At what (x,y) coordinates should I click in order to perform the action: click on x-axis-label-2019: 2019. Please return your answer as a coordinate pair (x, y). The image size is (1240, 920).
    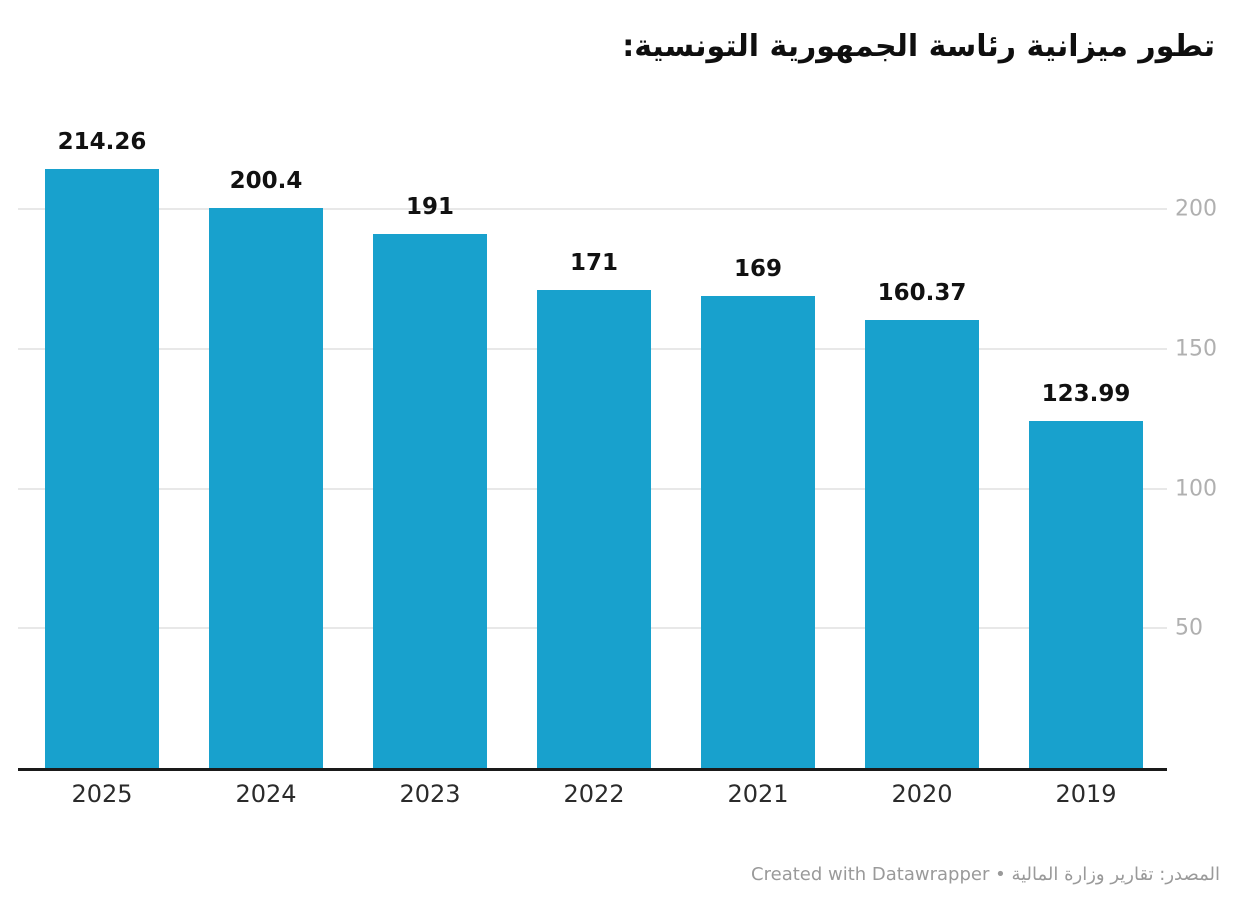
    Looking at the image, I should click on (1086, 794).